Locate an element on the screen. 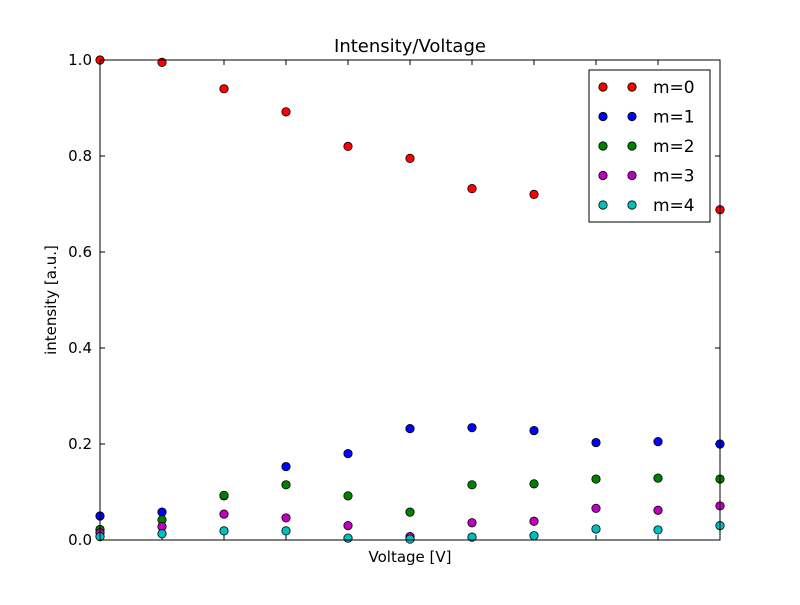 This screenshot has height=605, width=800. legend-box is located at coordinates (649, 146).